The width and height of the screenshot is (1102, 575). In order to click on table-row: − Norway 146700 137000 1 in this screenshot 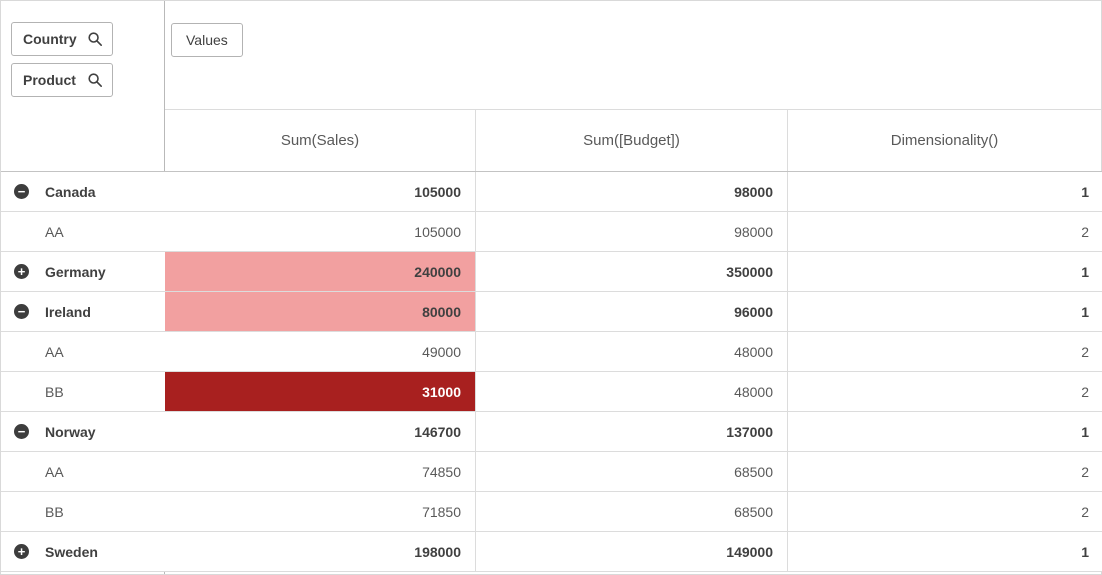, I will do `click(551, 432)`.